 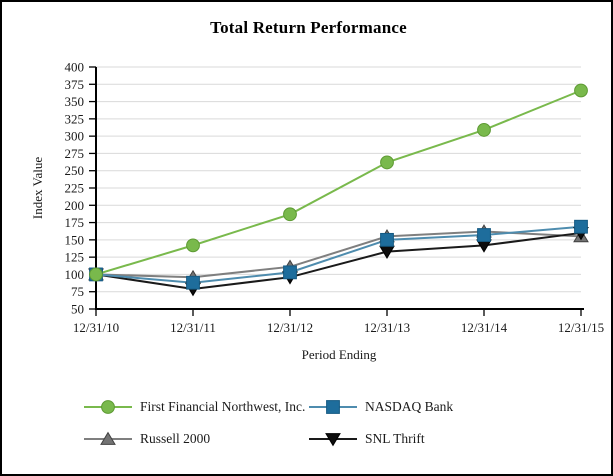 What do you see at coordinates (75, 101) in the screenshot?
I see `y-tick-label: 350` at bounding box center [75, 101].